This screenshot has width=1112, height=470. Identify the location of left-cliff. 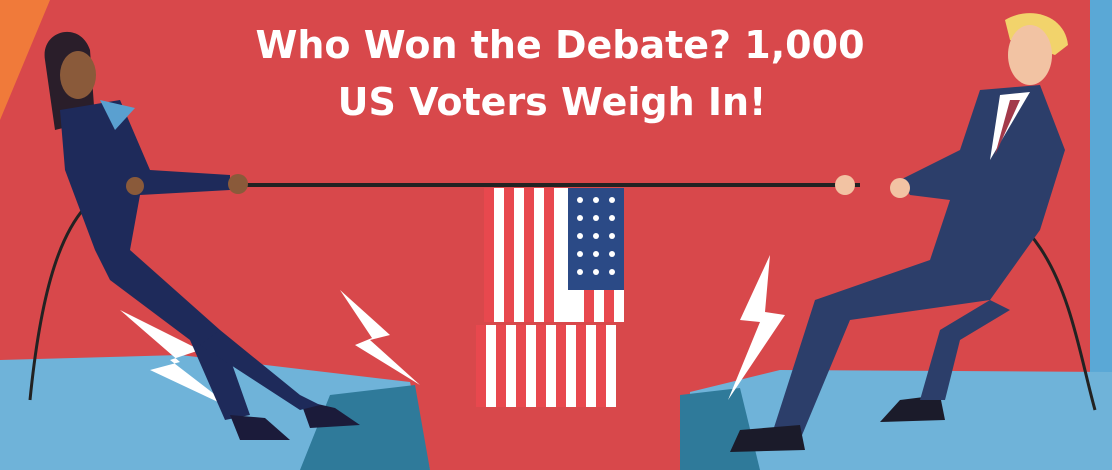
(365, 427).